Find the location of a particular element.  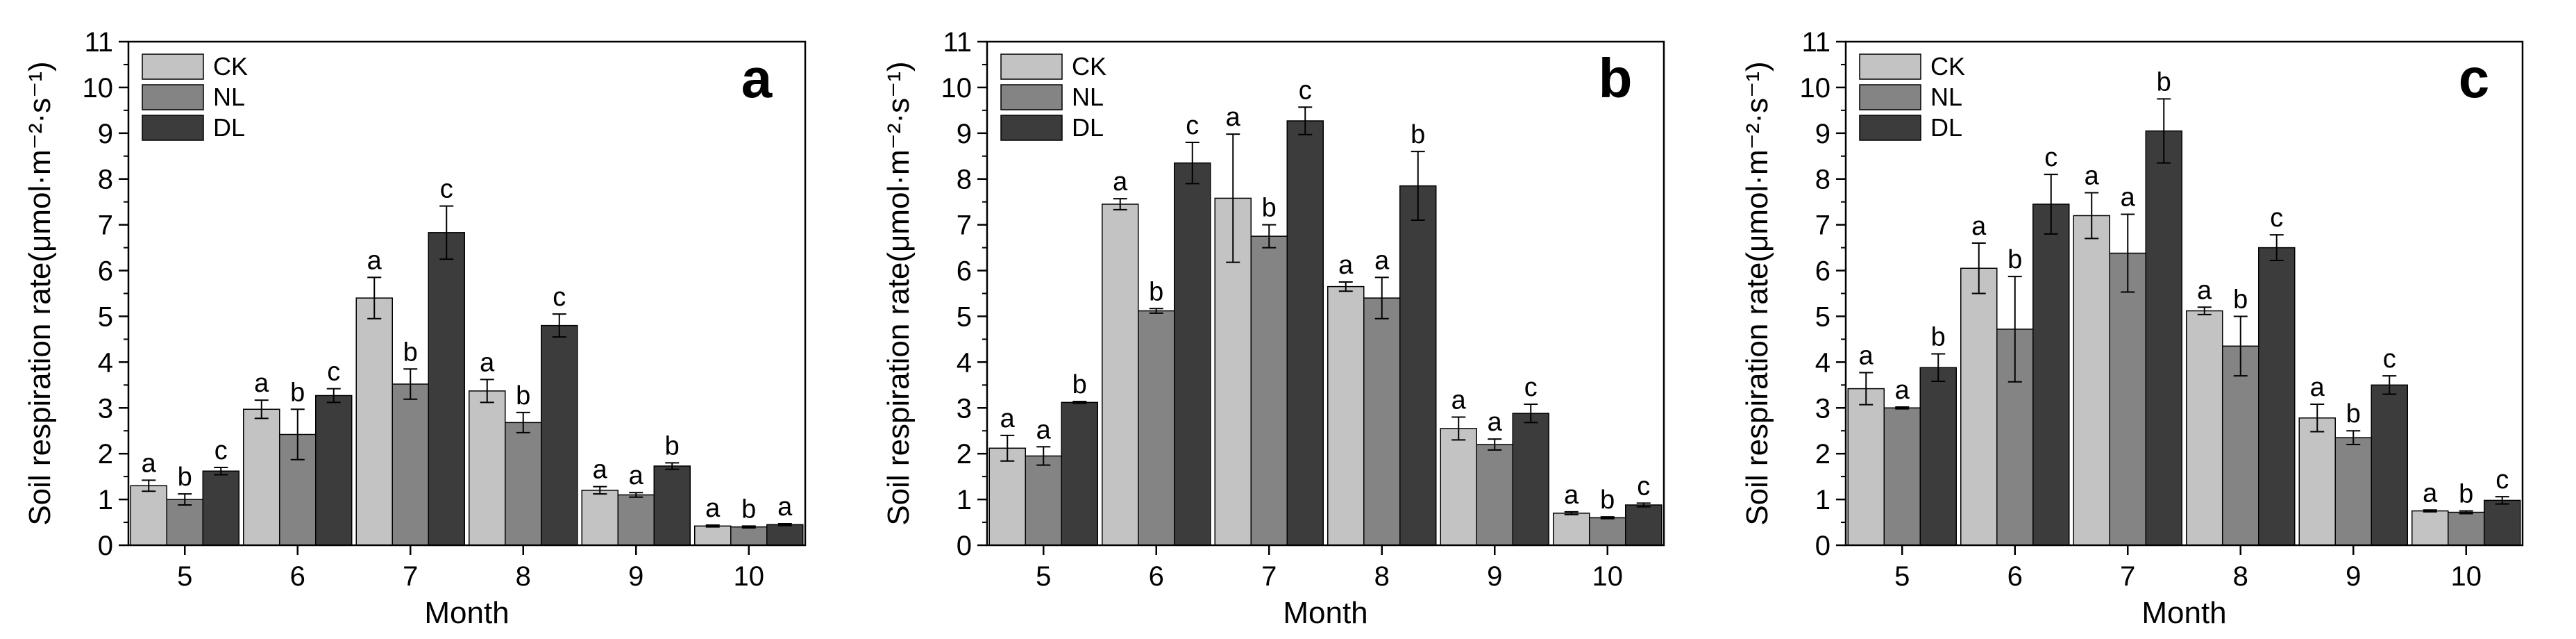

y-tick-label: 7 is located at coordinates (1822, 225).